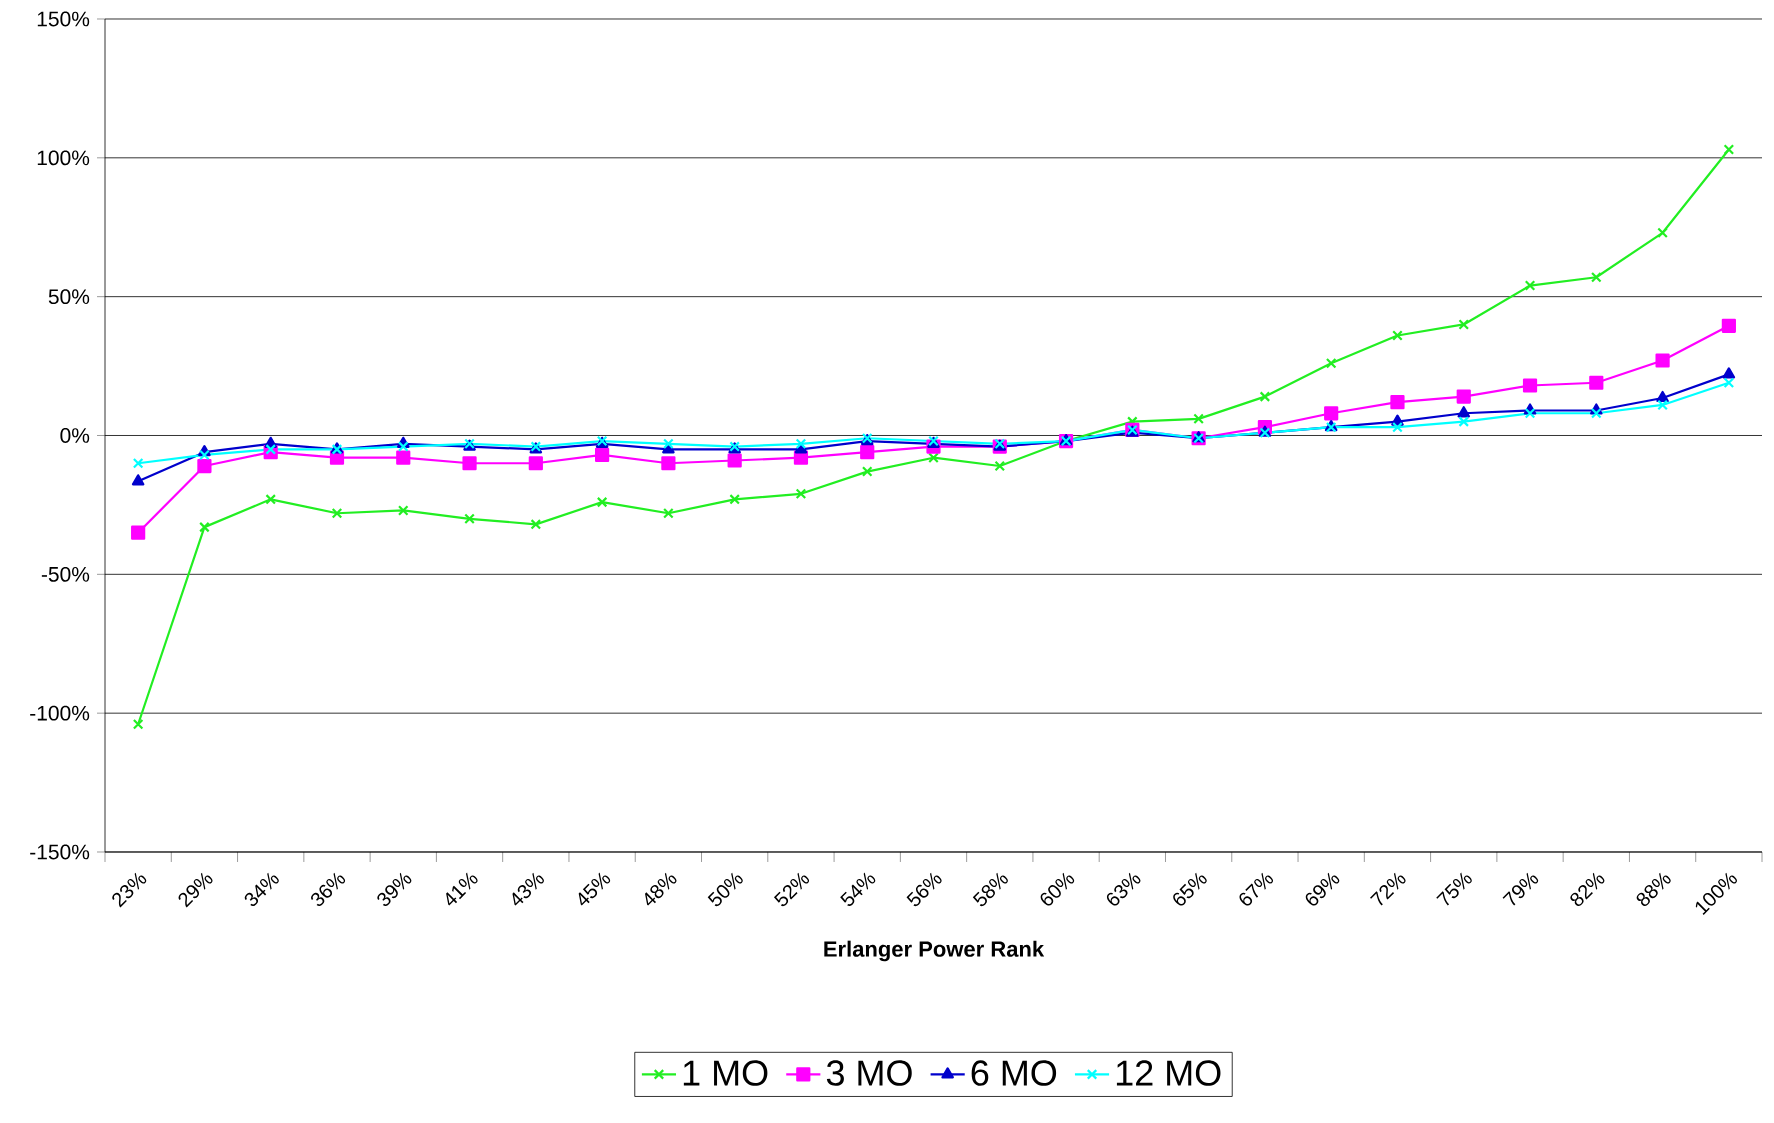 The height and width of the screenshot is (1123, 1774). What do you see at coordinates (594, 889) in the screenshot?
I see `x-tick-label: 45%` at bounding box center [594, 889].